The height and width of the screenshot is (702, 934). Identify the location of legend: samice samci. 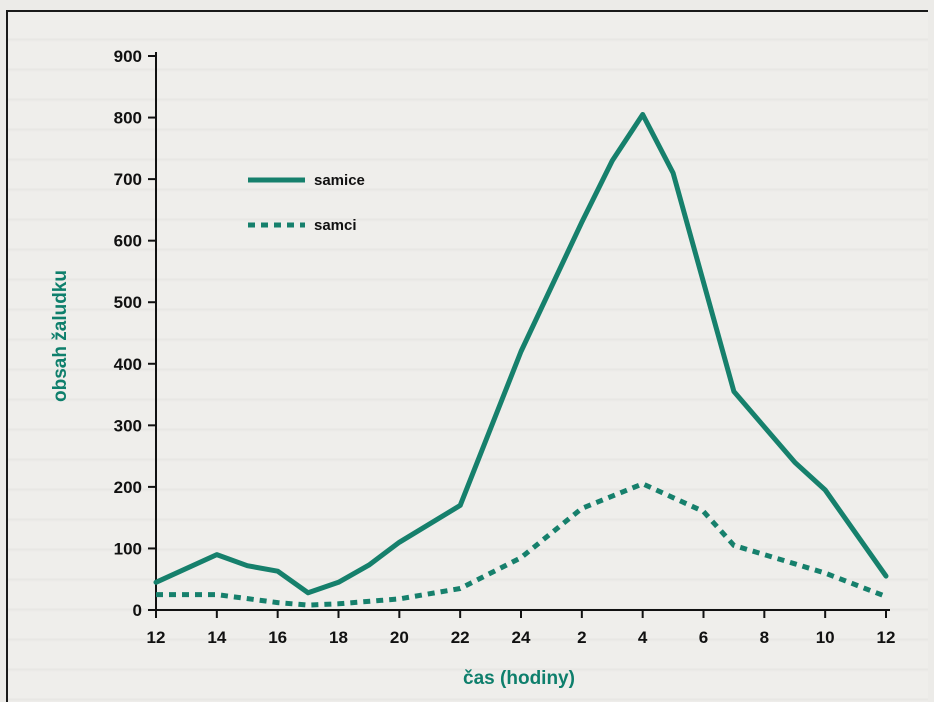
(306, 203).